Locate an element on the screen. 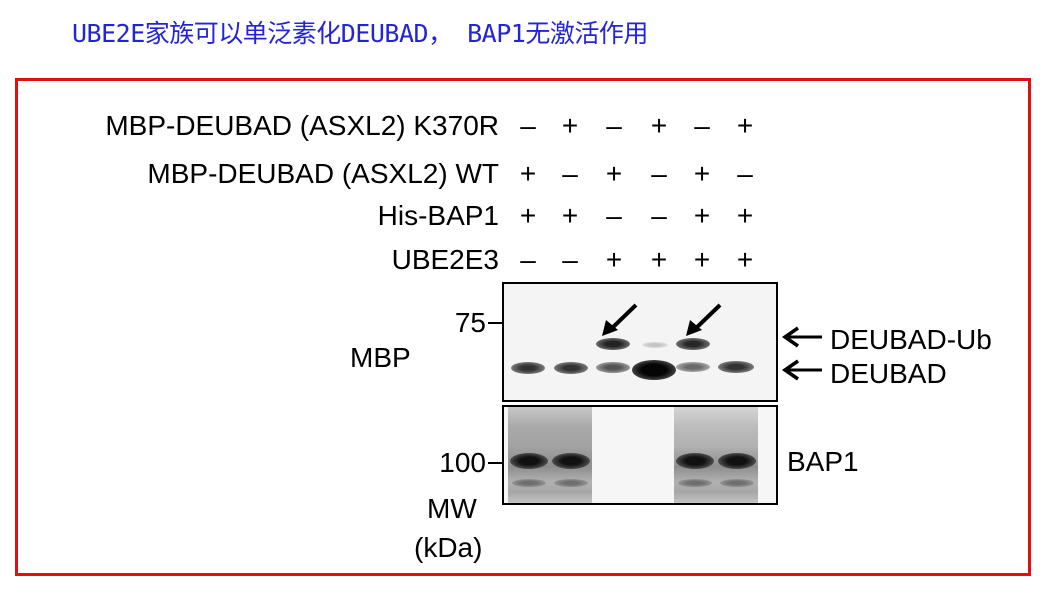  sign-row2-lane3: + is located at coordinates (614, 173).